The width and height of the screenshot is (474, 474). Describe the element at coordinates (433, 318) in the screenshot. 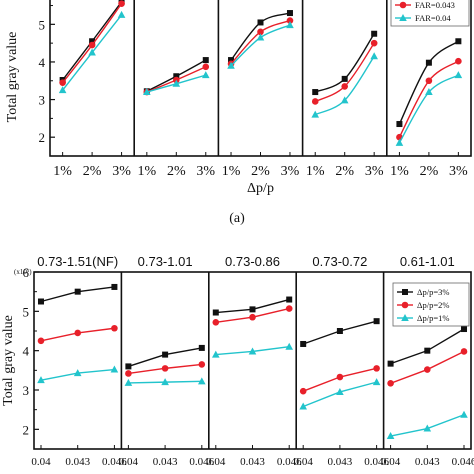

I see `legend-label: Δp/p=1%` at that location.